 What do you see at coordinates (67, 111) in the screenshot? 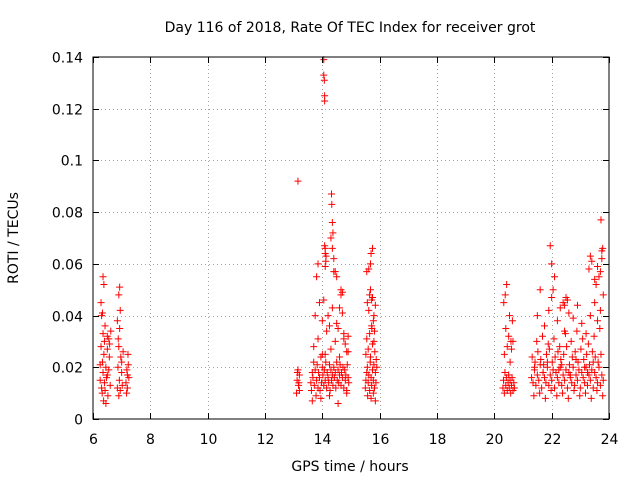
I see `y-tick-label: 0.12` at bounding box center [67, 111].